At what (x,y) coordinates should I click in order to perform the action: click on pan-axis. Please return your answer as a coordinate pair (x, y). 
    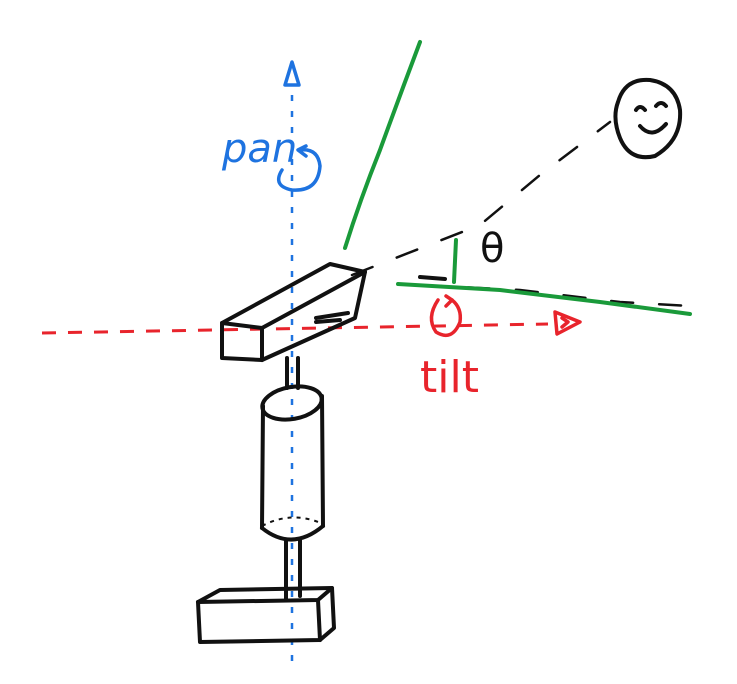
    Looking at the image, I should click on (292, 361).